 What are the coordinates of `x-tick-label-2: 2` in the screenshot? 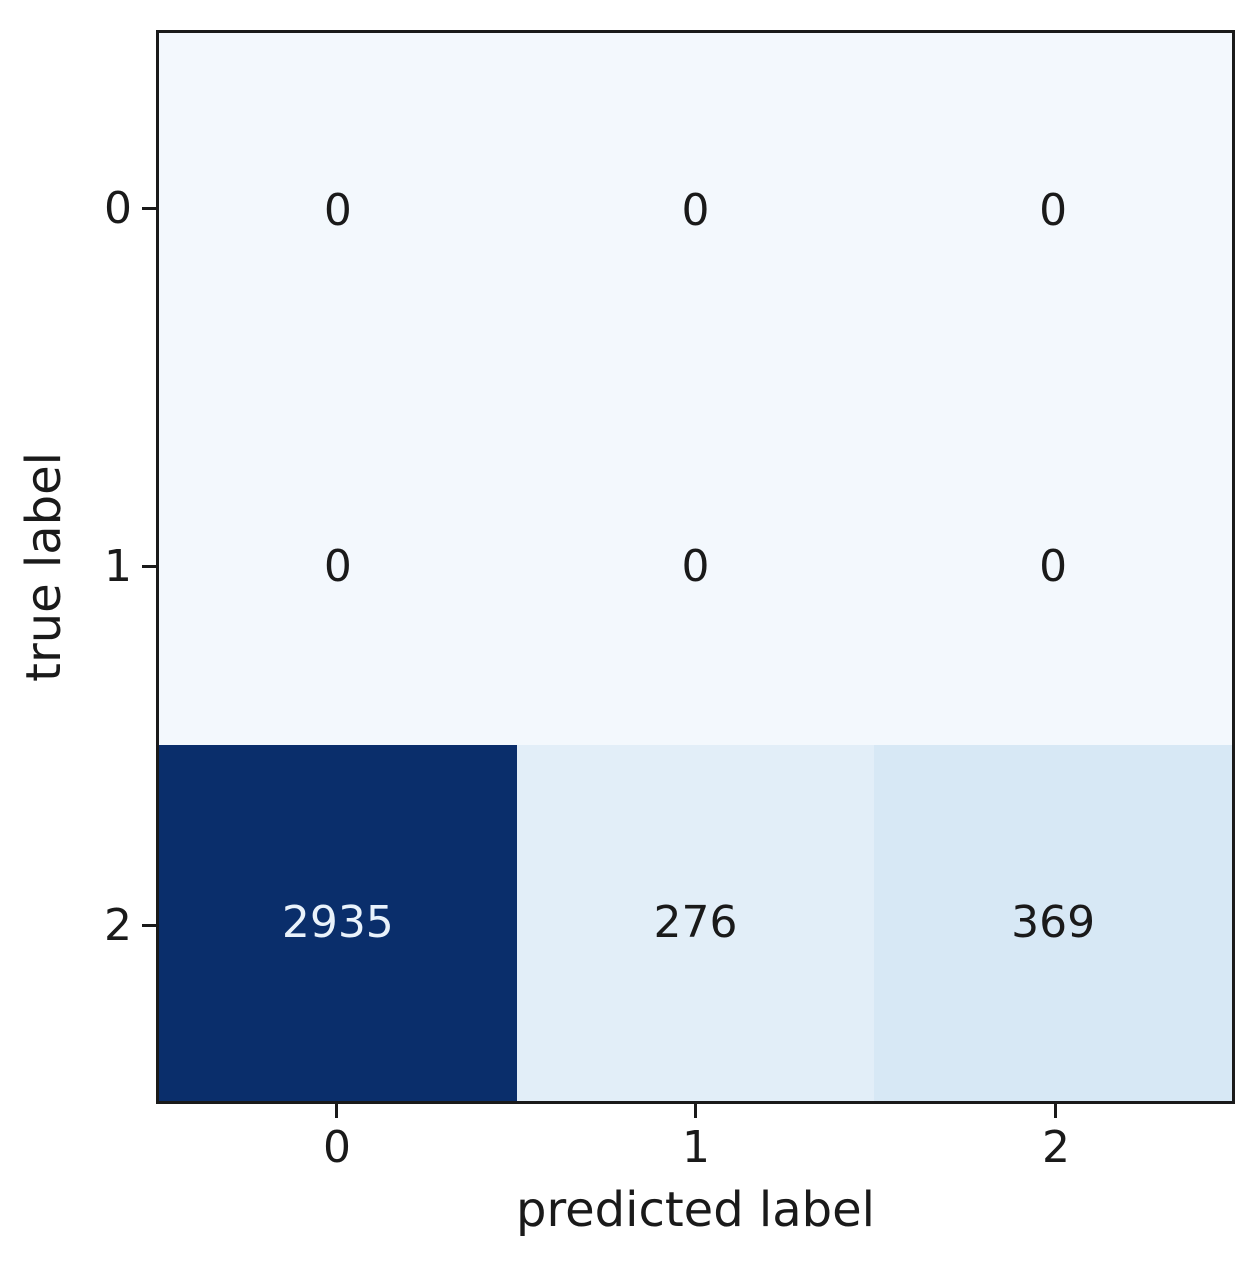 It's located at (1056, 1147).